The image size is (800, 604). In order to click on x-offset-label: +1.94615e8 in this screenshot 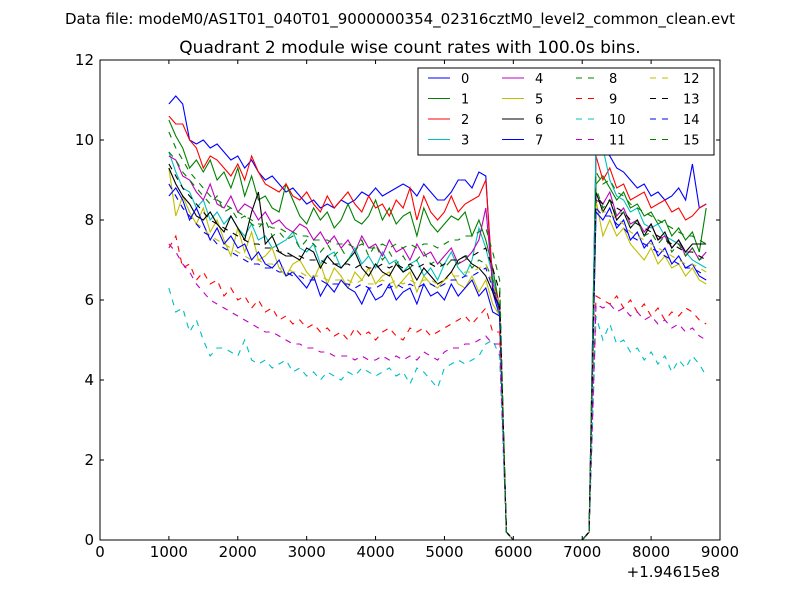, I will do `click(673, 572)`.